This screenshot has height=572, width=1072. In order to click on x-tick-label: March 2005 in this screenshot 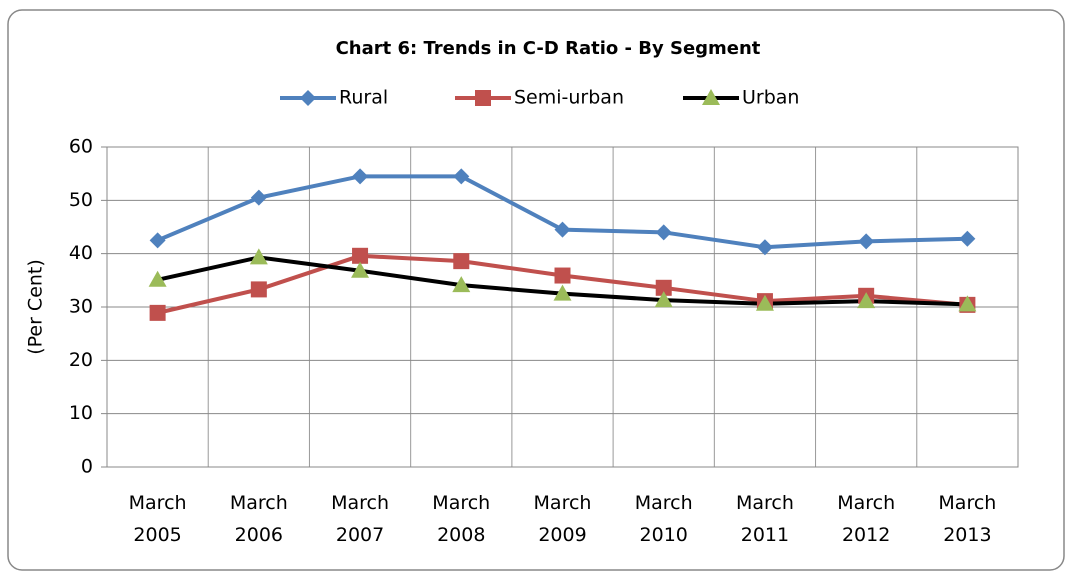, I will do `click(157, 519)`.